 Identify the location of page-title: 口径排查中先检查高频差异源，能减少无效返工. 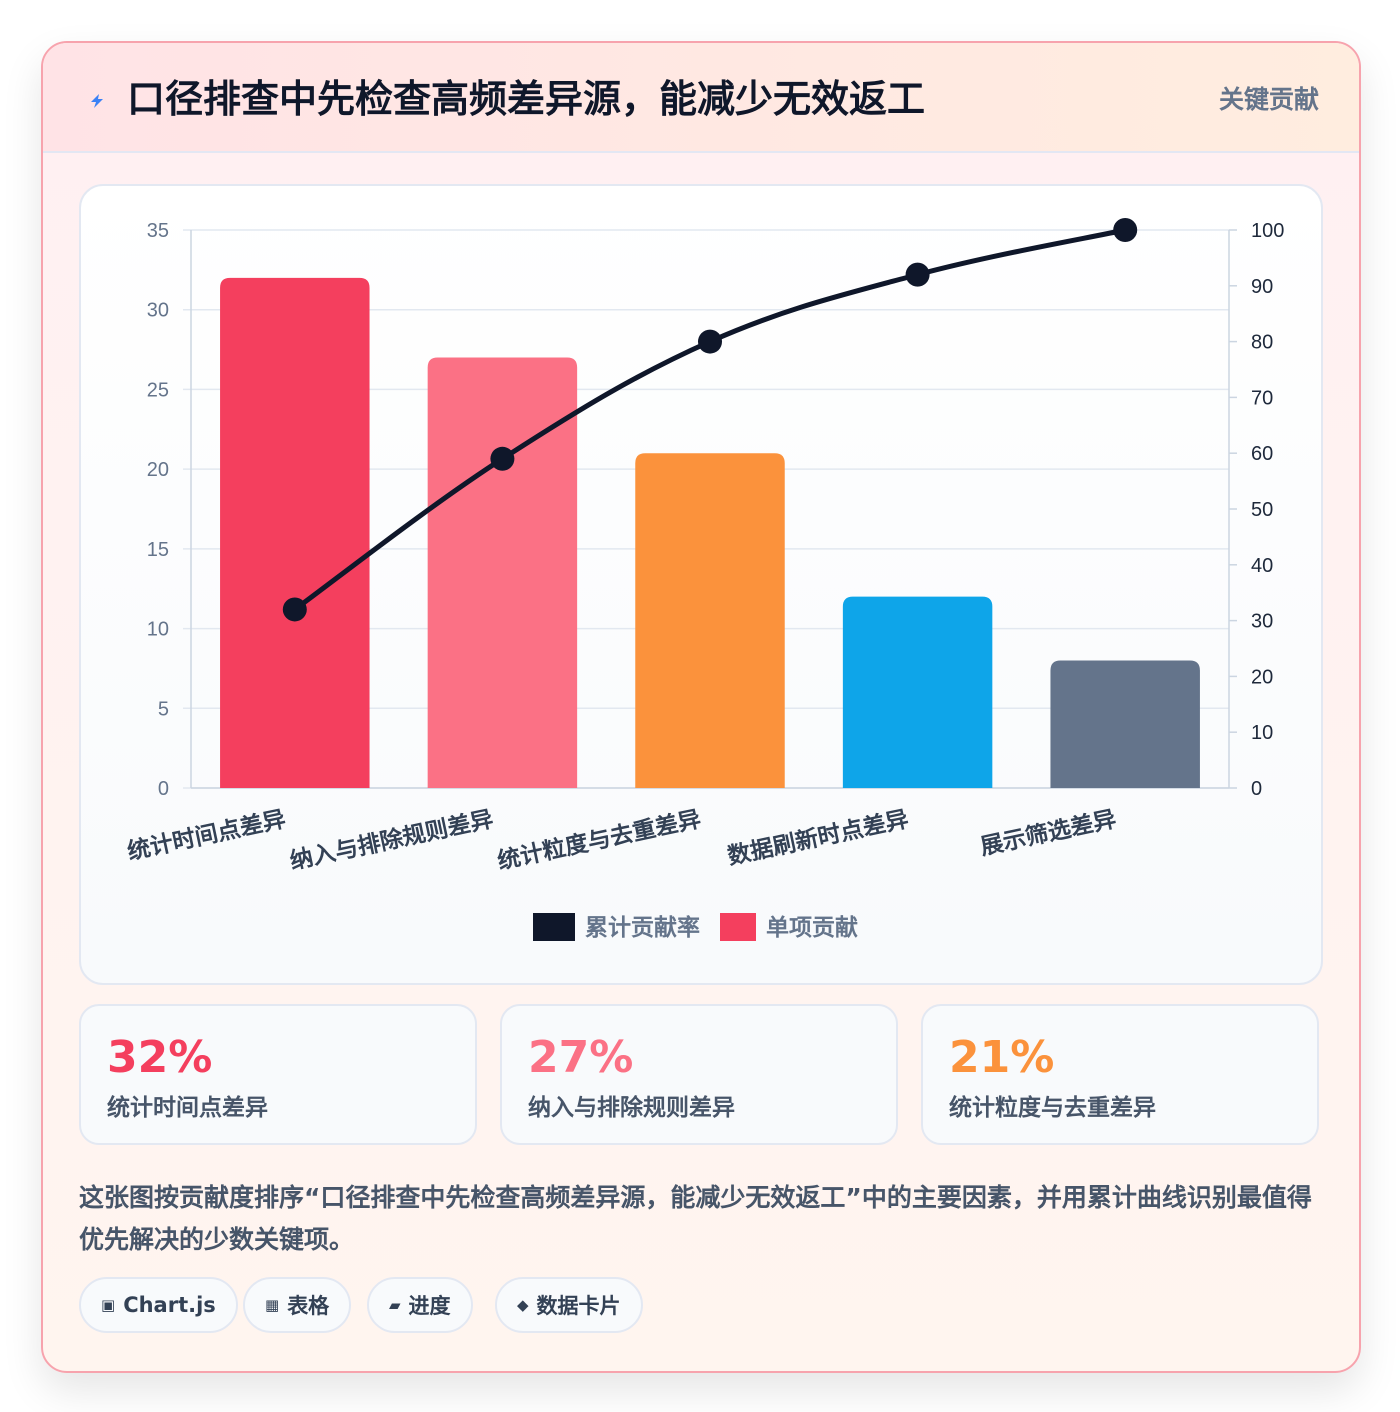
(526, 99).